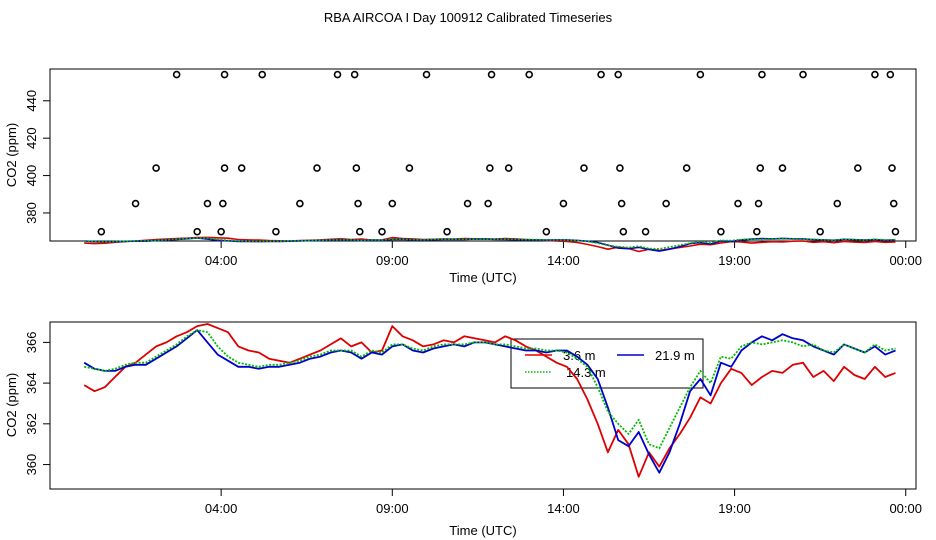  I want to click on bottom-x-tick-label: 00:00, so click(905, 508).